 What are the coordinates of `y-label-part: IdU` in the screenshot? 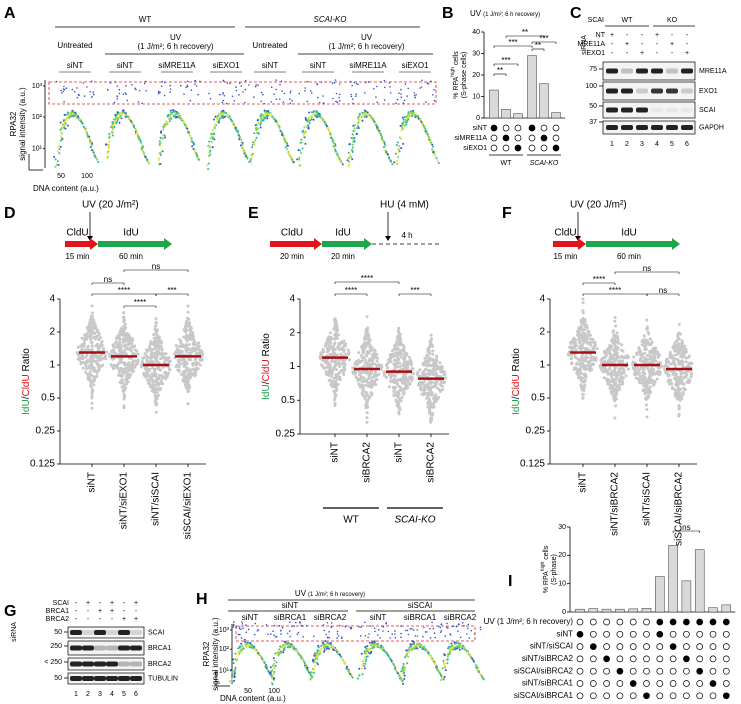 It's located at (266, 392).